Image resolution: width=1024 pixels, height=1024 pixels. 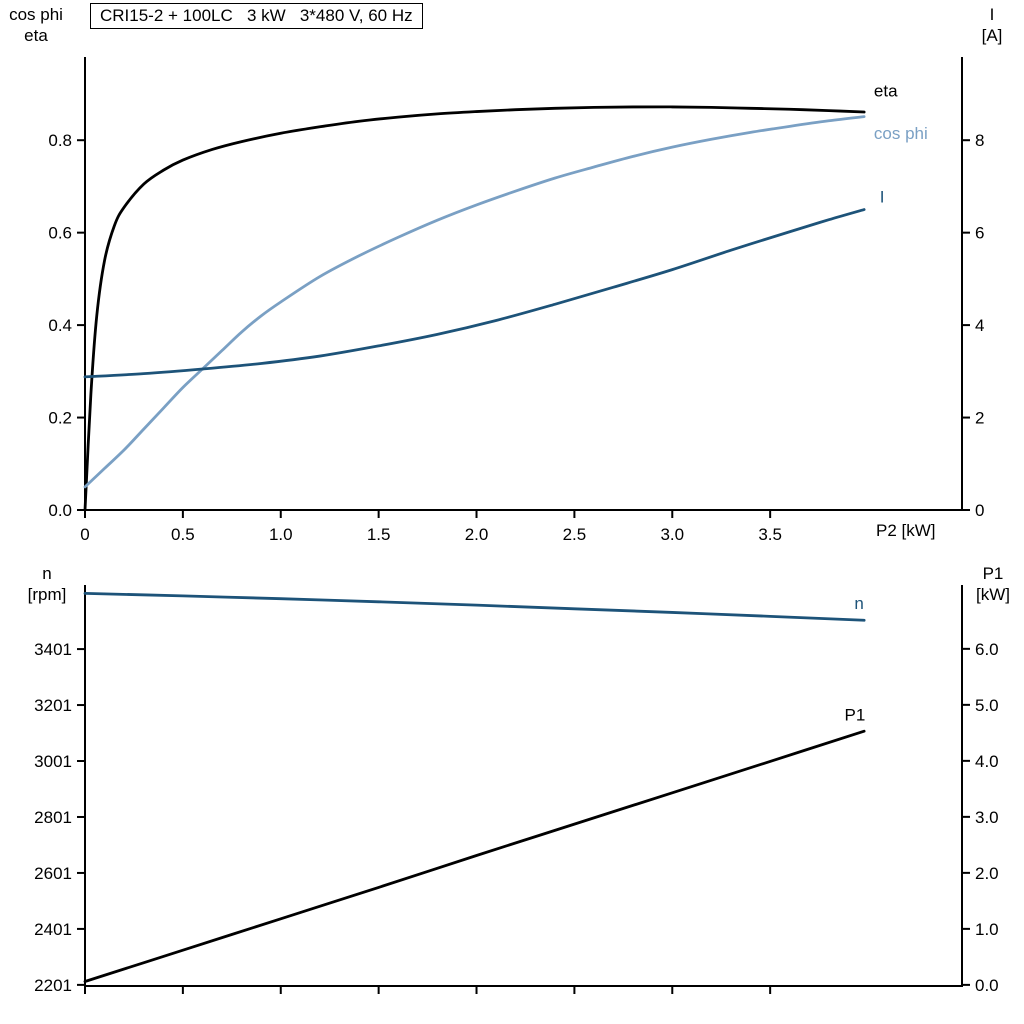 I want to click on left-tick-label: 0.2, so click(x=60, y=418).